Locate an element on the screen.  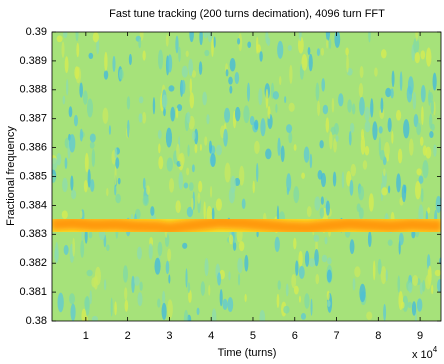
x-multiplier: x 104 is located at coordinates (425, 353).